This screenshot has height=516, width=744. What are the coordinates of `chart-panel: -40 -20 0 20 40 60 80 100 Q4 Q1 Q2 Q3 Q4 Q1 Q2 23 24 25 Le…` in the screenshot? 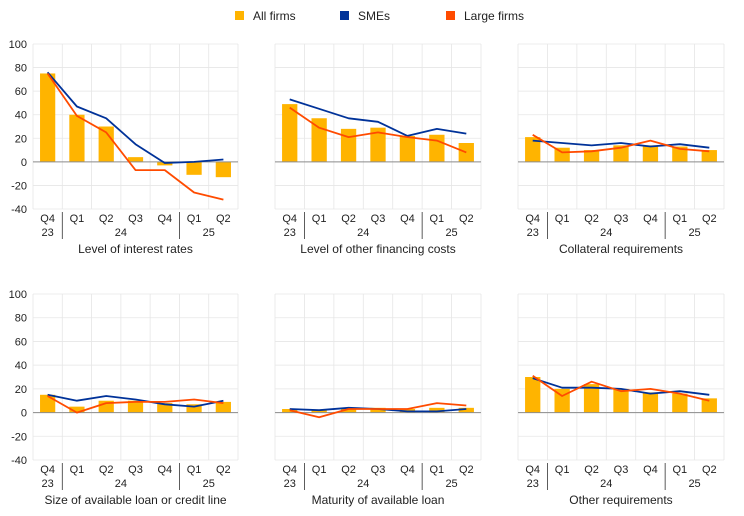 It's located at (124, 147).